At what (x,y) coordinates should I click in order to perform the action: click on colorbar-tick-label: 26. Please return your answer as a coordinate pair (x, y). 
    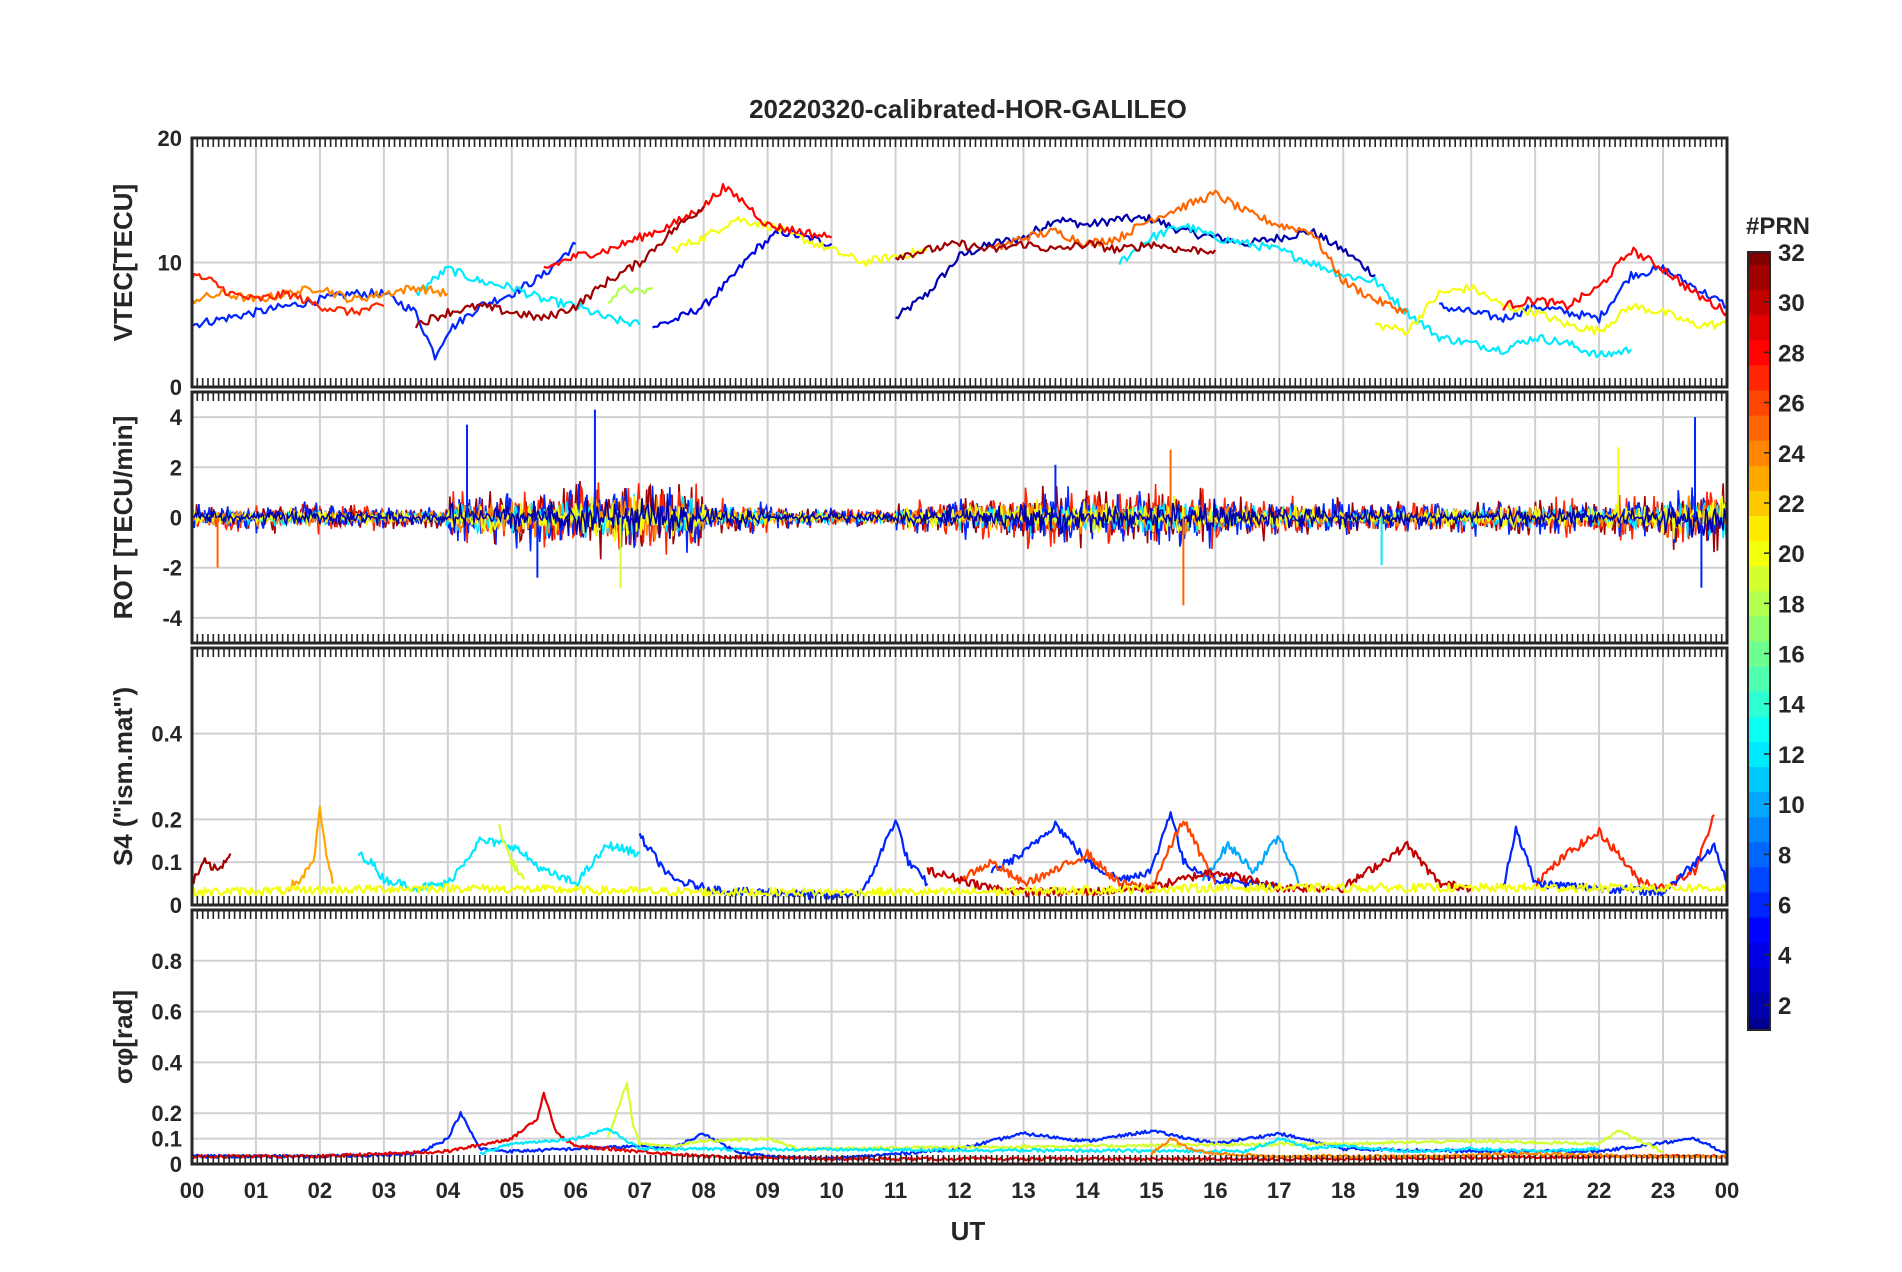
    Looking at the image, I should click on (1791, 404).